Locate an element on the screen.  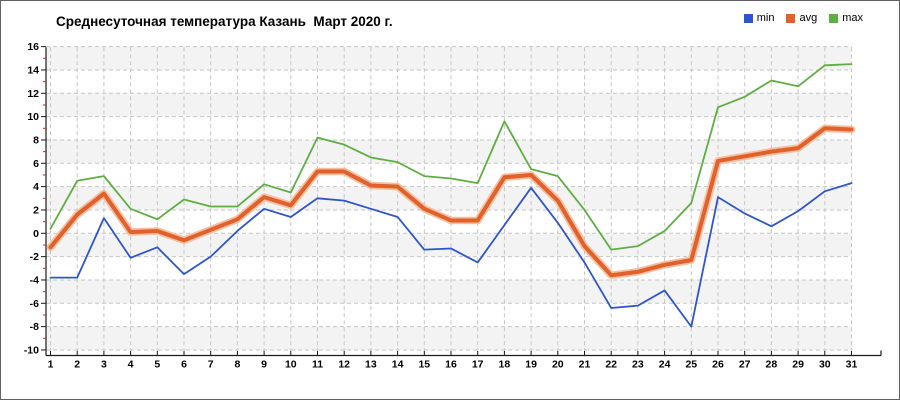
legend: min avg max is located at coordinates (803, 18).